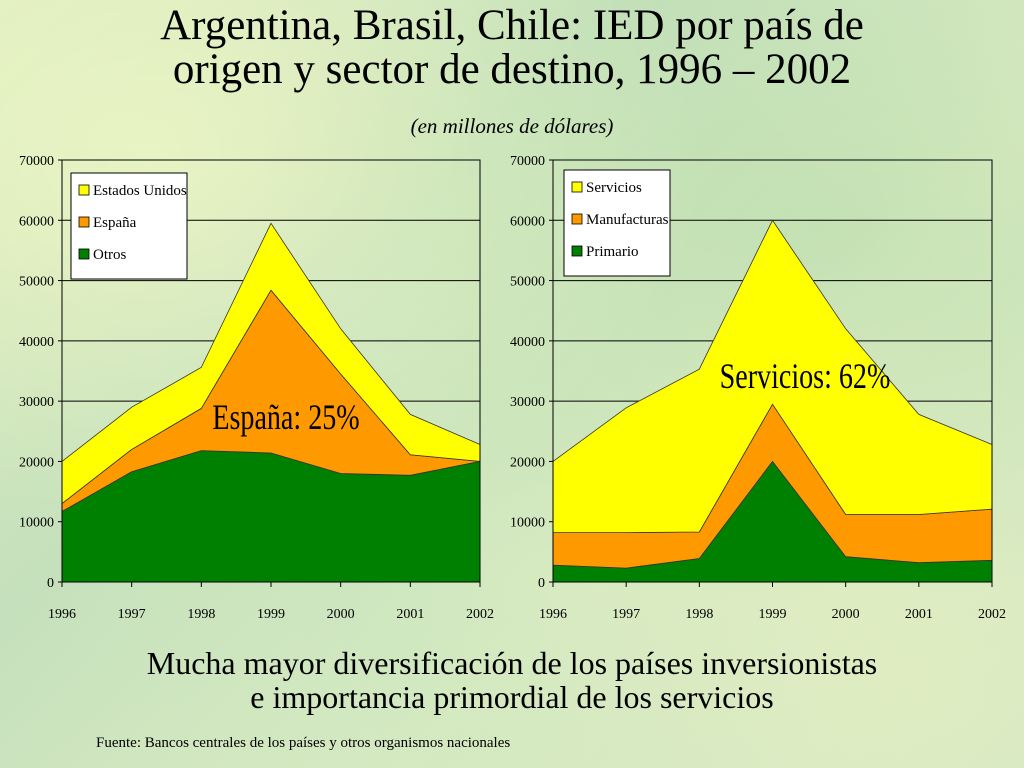 The image size is (1024, 768). I want to click on legend-label: Otros, so click(109, 255).